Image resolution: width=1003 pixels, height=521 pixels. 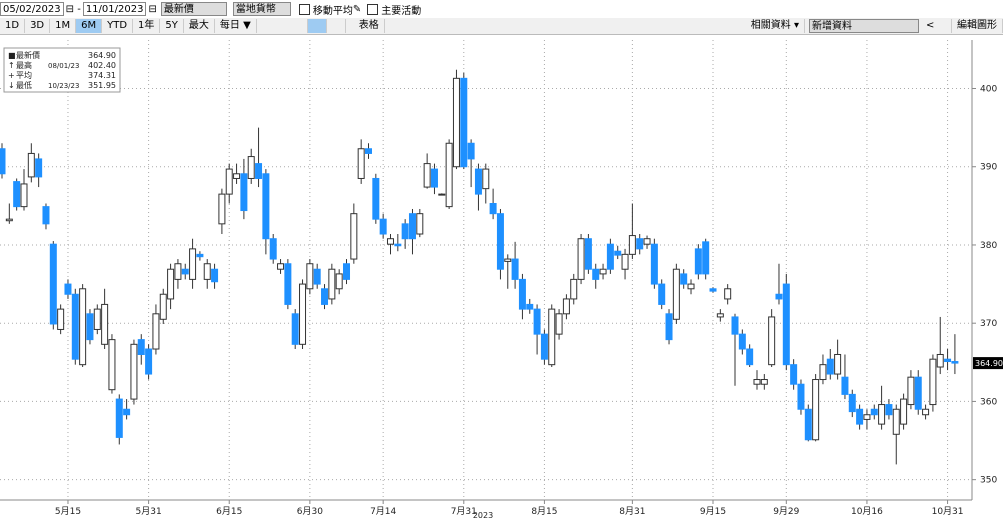 What do you see at coordinates (775, 26) in the screenshot?
I see `related: 相關資料 ▾` at bounding box center [775, 26].